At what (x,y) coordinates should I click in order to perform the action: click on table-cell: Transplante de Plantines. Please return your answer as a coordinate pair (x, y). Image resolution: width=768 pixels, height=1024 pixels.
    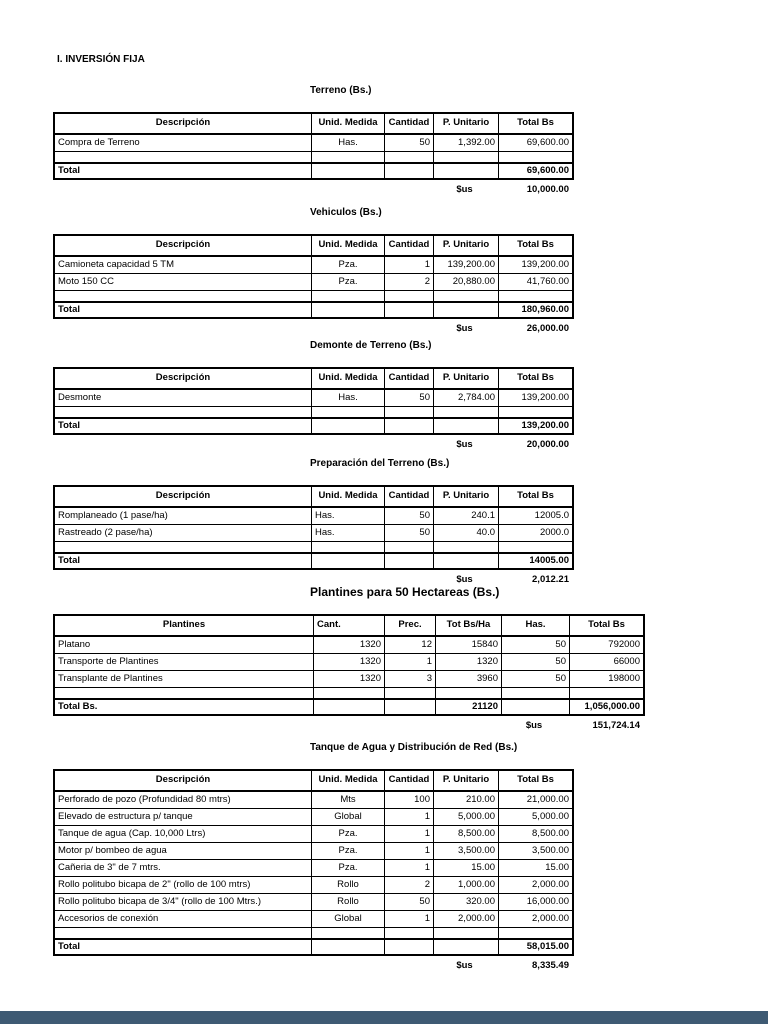
    Looking at the image, I should click on (184, 679).